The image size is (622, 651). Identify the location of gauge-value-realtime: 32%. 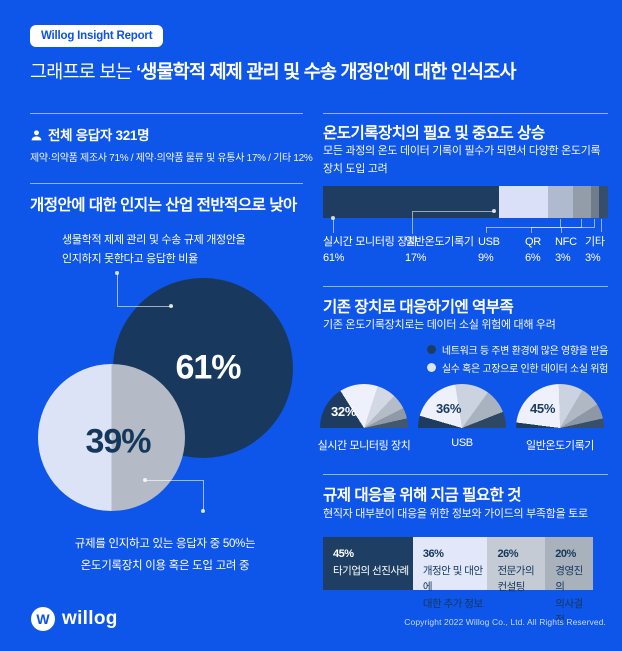
(344, 411).